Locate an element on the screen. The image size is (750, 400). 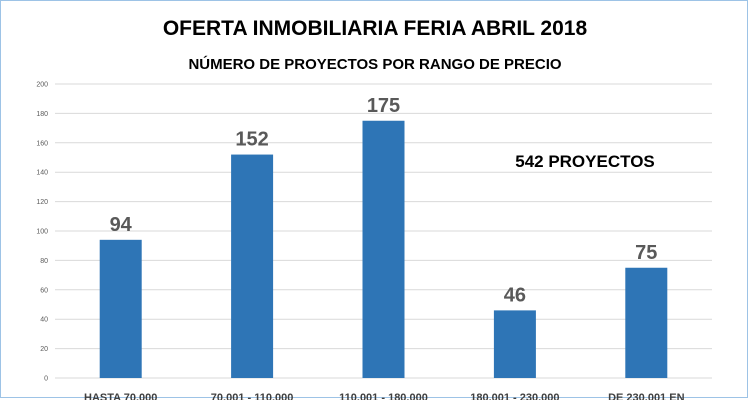
category-label: 180.001 - 230.000 is located at coordinates (514, 396).